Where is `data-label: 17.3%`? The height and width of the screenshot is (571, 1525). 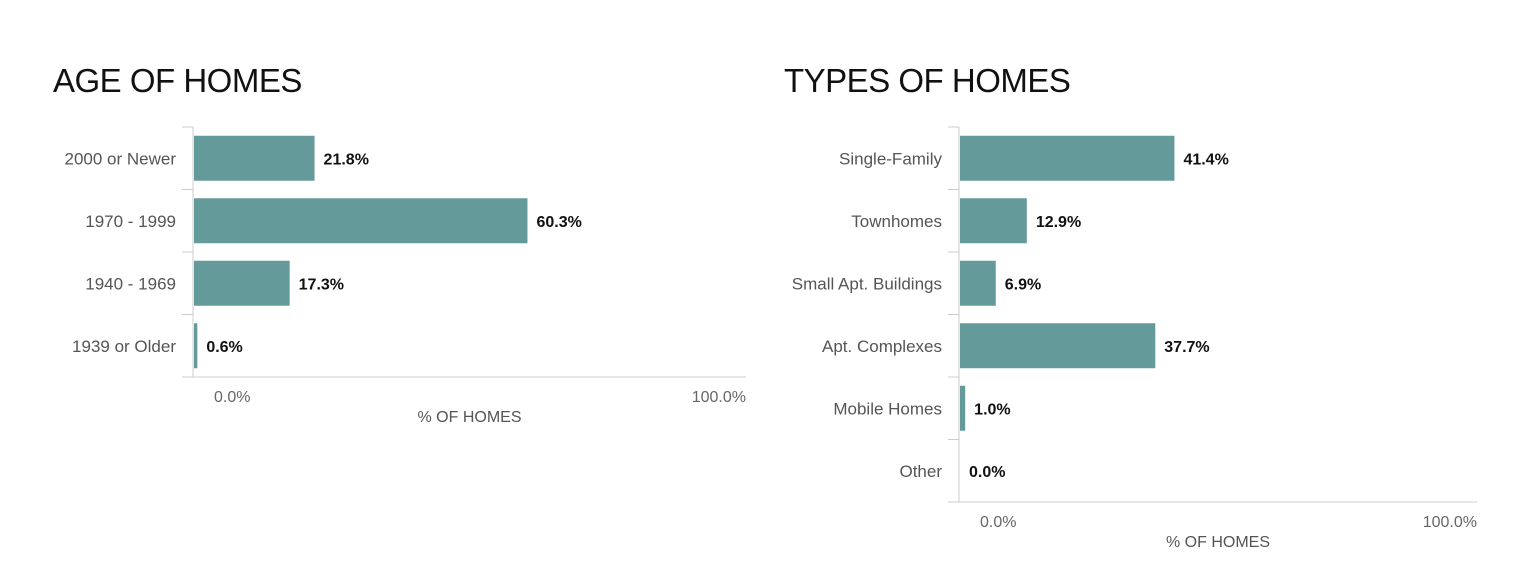
data-label: 17.3% is located at coordinates (321, 284).